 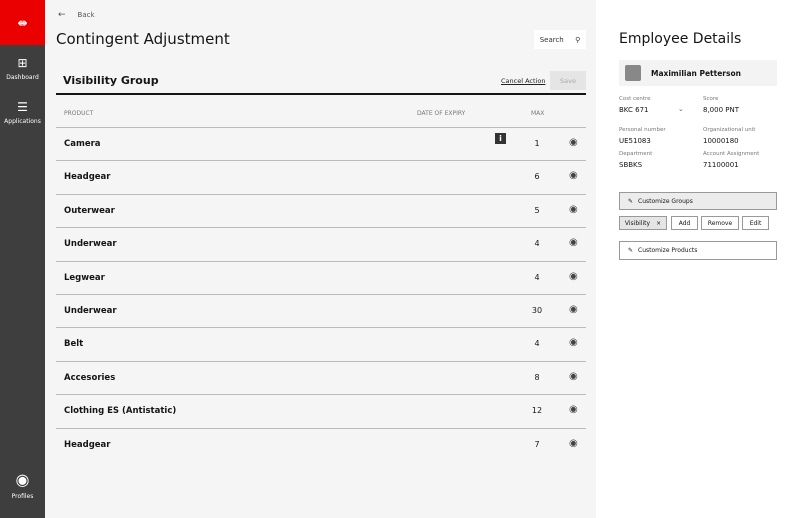 I want to click on customize-groups-button: ✎ Customize Groups, so click(x=698, y=201).